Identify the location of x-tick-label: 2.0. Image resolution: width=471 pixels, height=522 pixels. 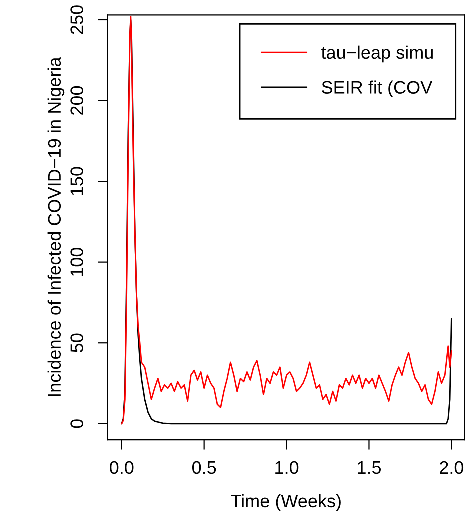
(452, 467).